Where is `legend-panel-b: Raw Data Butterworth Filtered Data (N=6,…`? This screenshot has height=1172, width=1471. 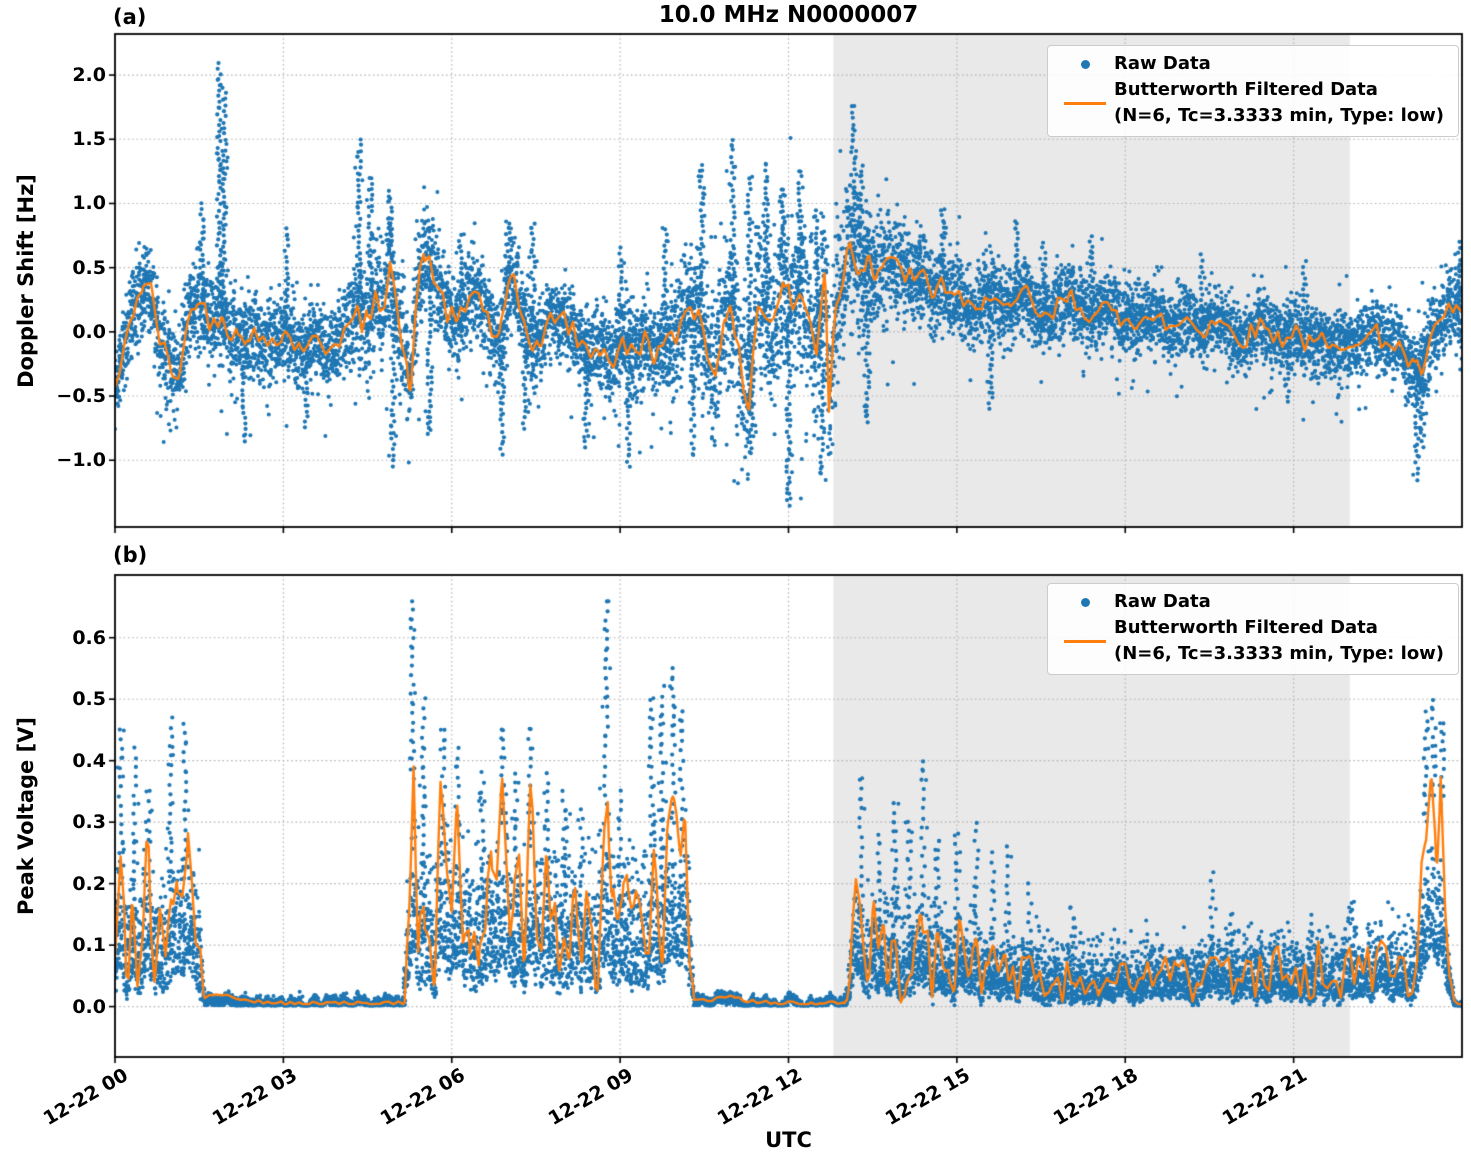 legend-panel-b: Raw Data Butterworth Filtered Data (N=6,… is located at coordinates (1253, 629).